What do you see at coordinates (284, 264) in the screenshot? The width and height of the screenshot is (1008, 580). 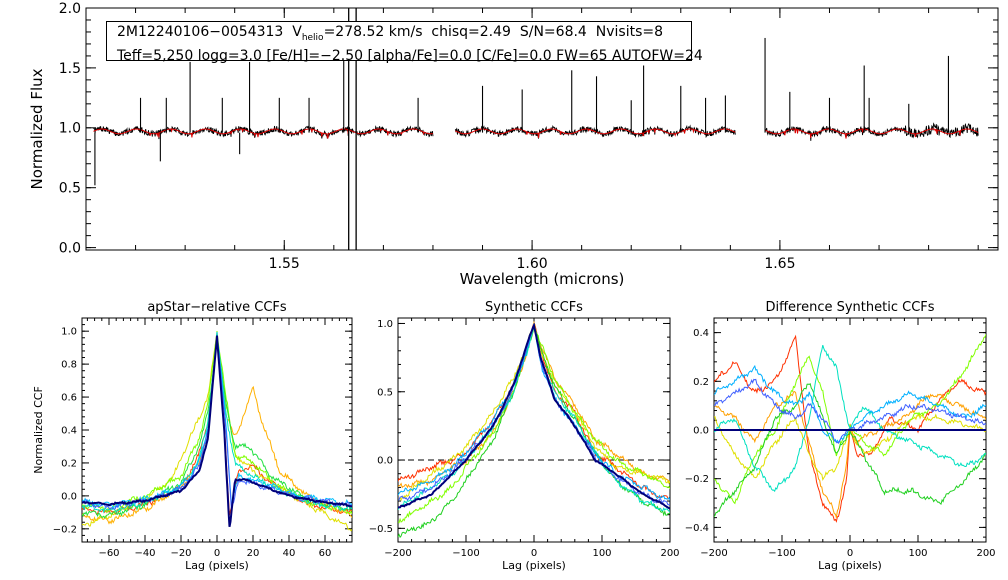 I see `x-tick-label: 1.55` at bounding box center [284, 264].